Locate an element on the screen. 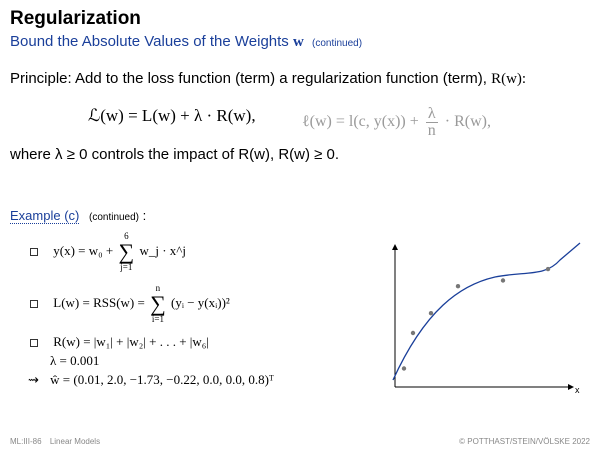 This screenshot has width=600, height=450. sum-symbol: 6 ∑ j=1 is located at coordinates (127, 252).